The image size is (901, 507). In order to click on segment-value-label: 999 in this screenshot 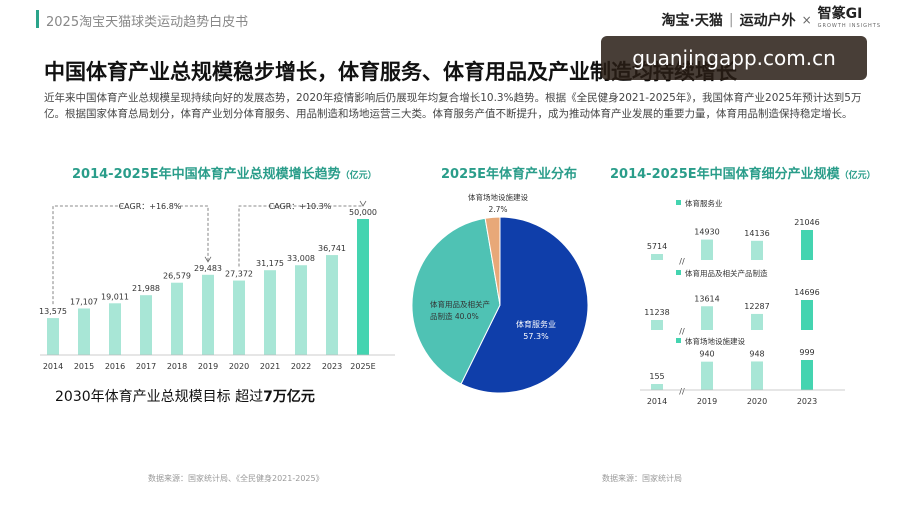, I will do `click(806, 352)`.